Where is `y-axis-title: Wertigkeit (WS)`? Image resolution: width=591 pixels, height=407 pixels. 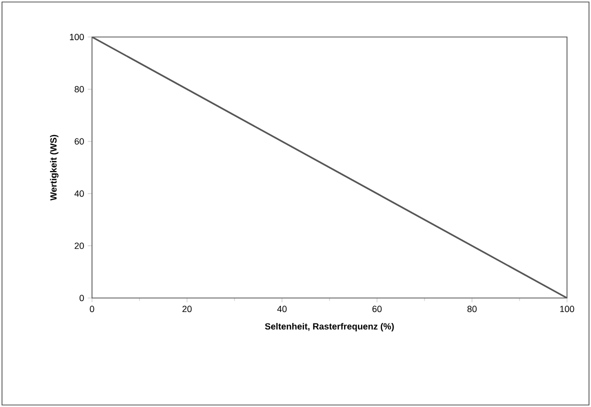 y-axis-title: Wertigkeit (WS) is located at coordinates (54, 167).